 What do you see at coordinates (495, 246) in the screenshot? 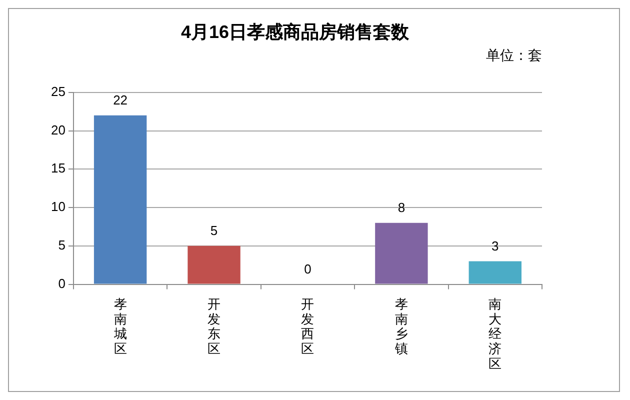
I see `data-label: 3` at bounding box center [495, 246].